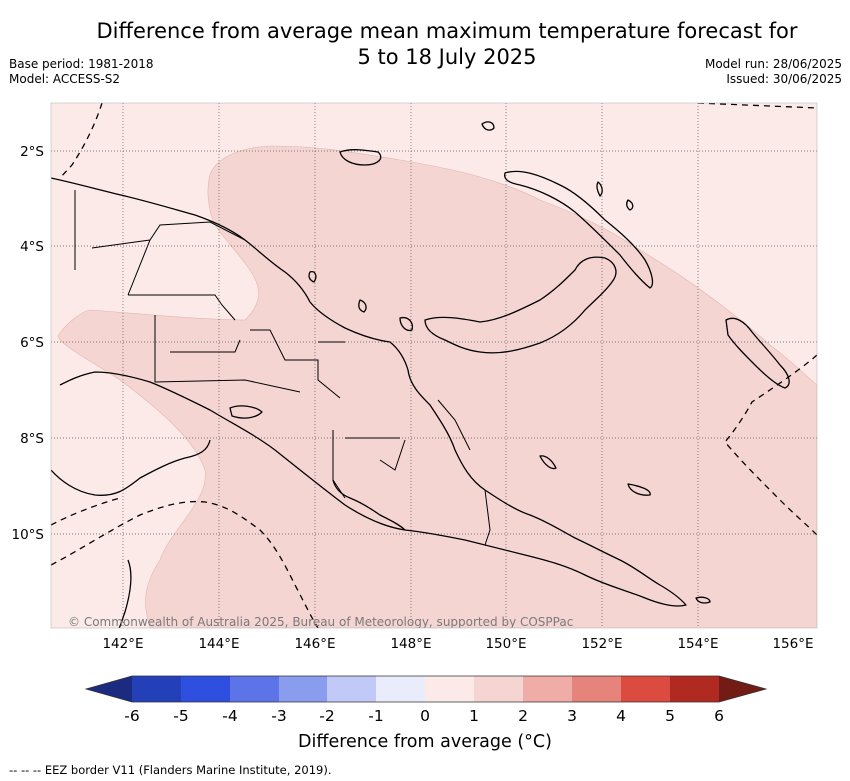  I want to click on colorbar-high-extension, so click(742, 689).